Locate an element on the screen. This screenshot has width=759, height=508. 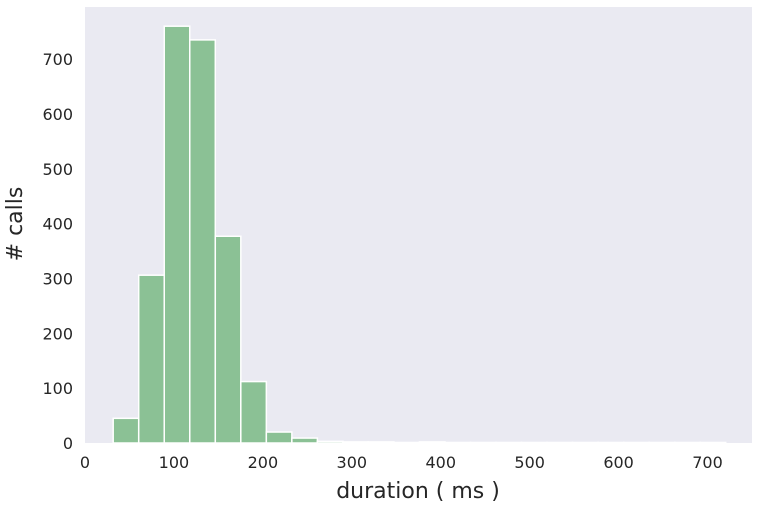
y-tick-label: 700 is located at coordinates (57, 59).